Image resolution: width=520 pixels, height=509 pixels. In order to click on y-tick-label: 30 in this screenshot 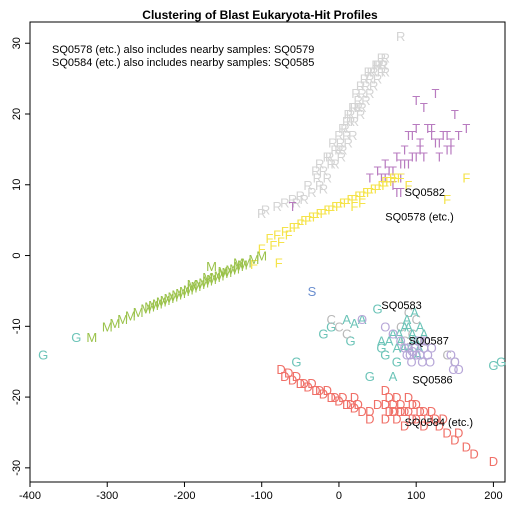, I will do `click(17, 43)`.